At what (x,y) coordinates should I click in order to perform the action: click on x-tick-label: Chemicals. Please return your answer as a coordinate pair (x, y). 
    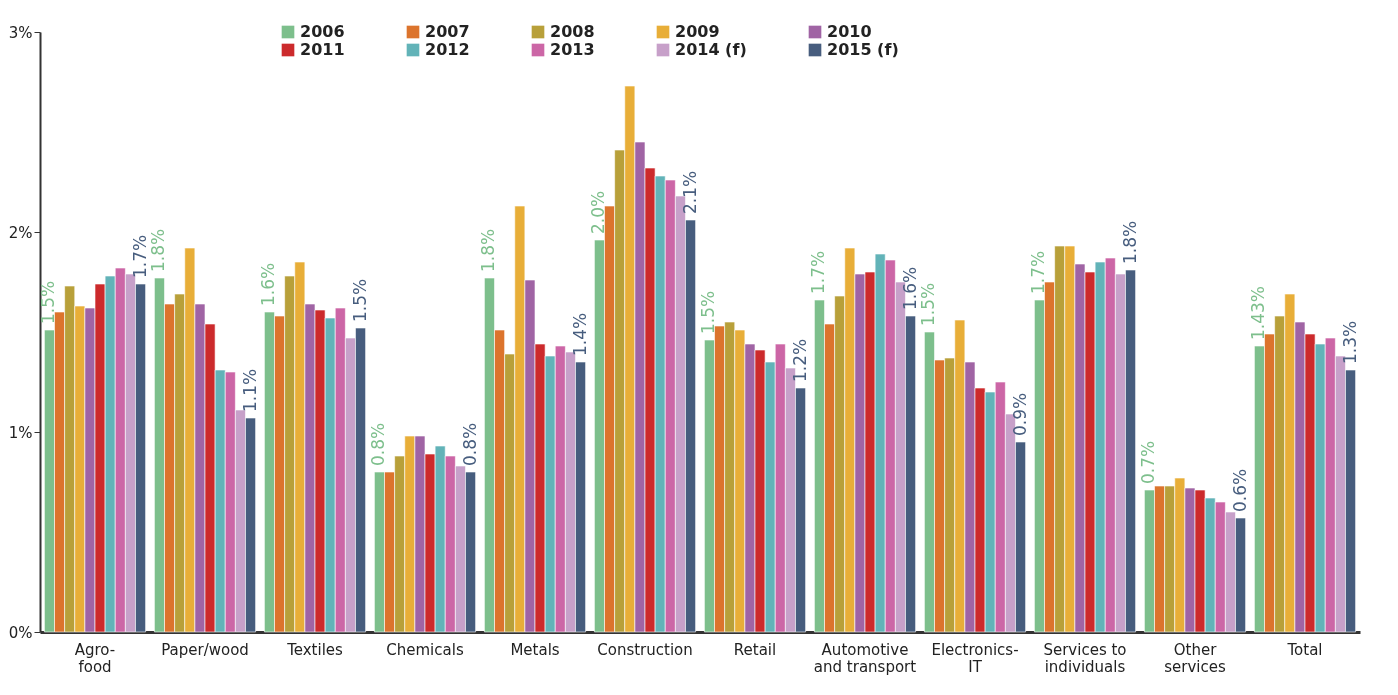
    Looking at the image, I should click on (425, 649).